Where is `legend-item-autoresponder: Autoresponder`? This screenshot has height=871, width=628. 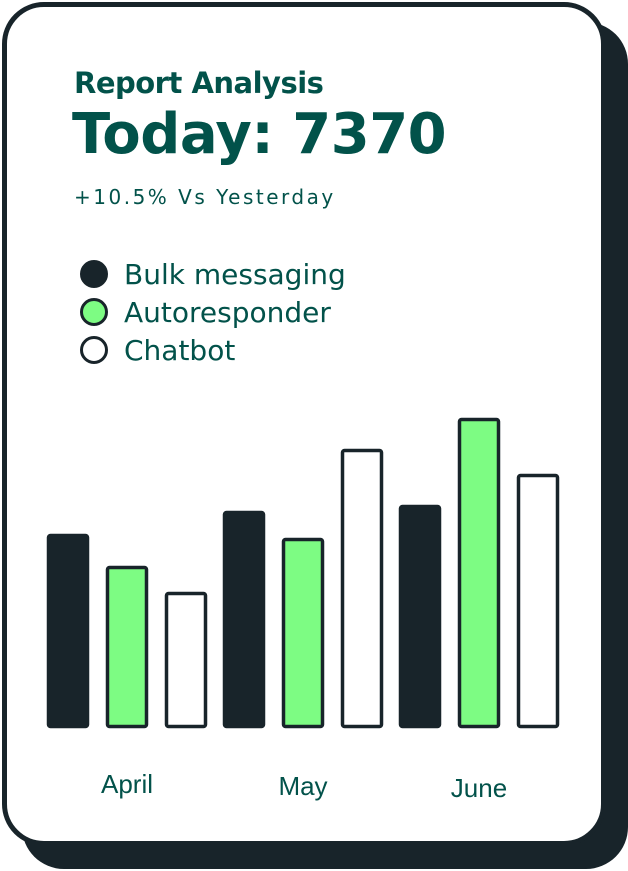
legend-item-autoresponder: Autoresponder is located at coordinates (213, 312).